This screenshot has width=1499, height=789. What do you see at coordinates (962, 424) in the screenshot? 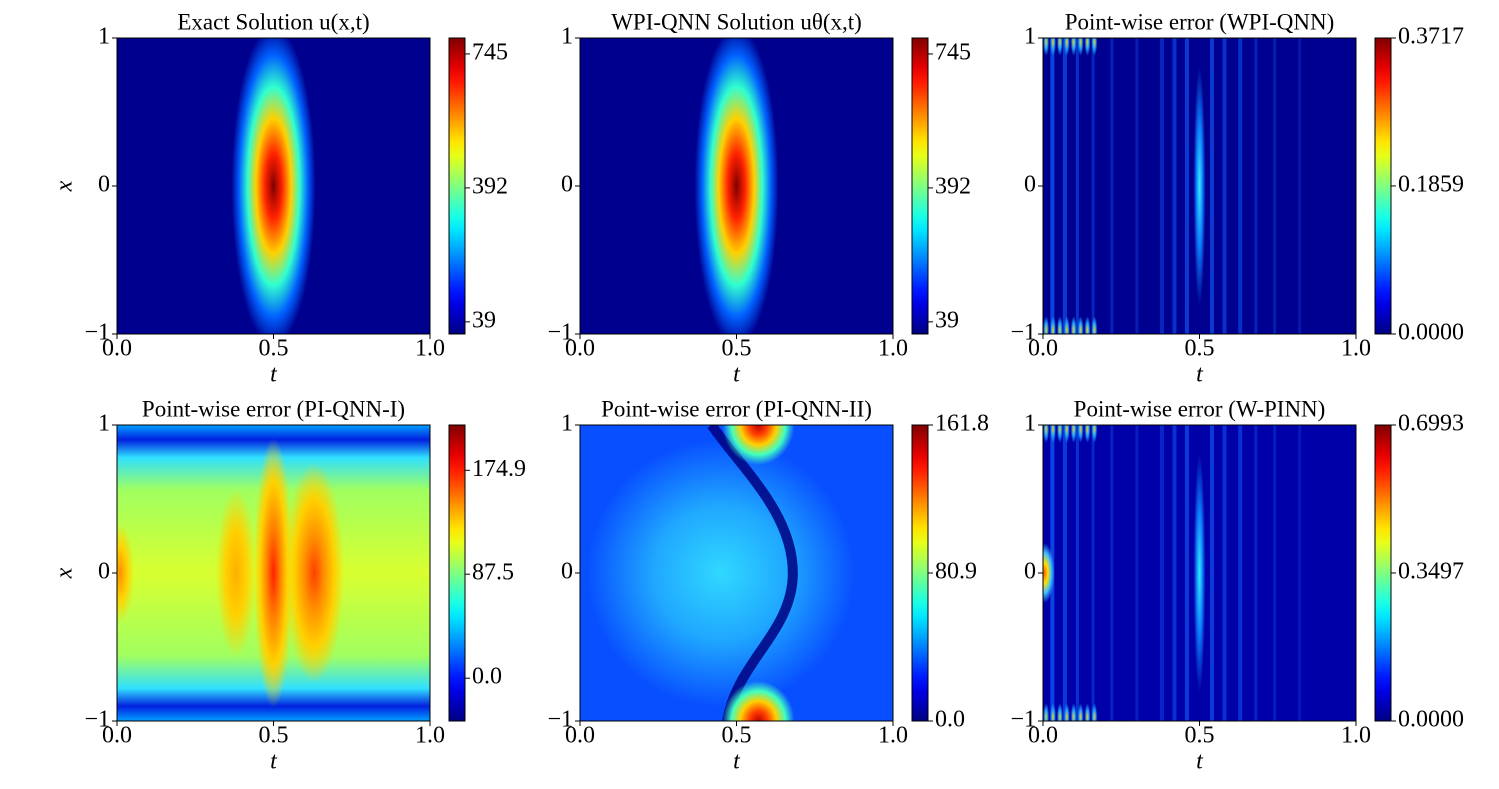
I see `colorbar-tick-label: 161.8` at bounding box center [962, 424].